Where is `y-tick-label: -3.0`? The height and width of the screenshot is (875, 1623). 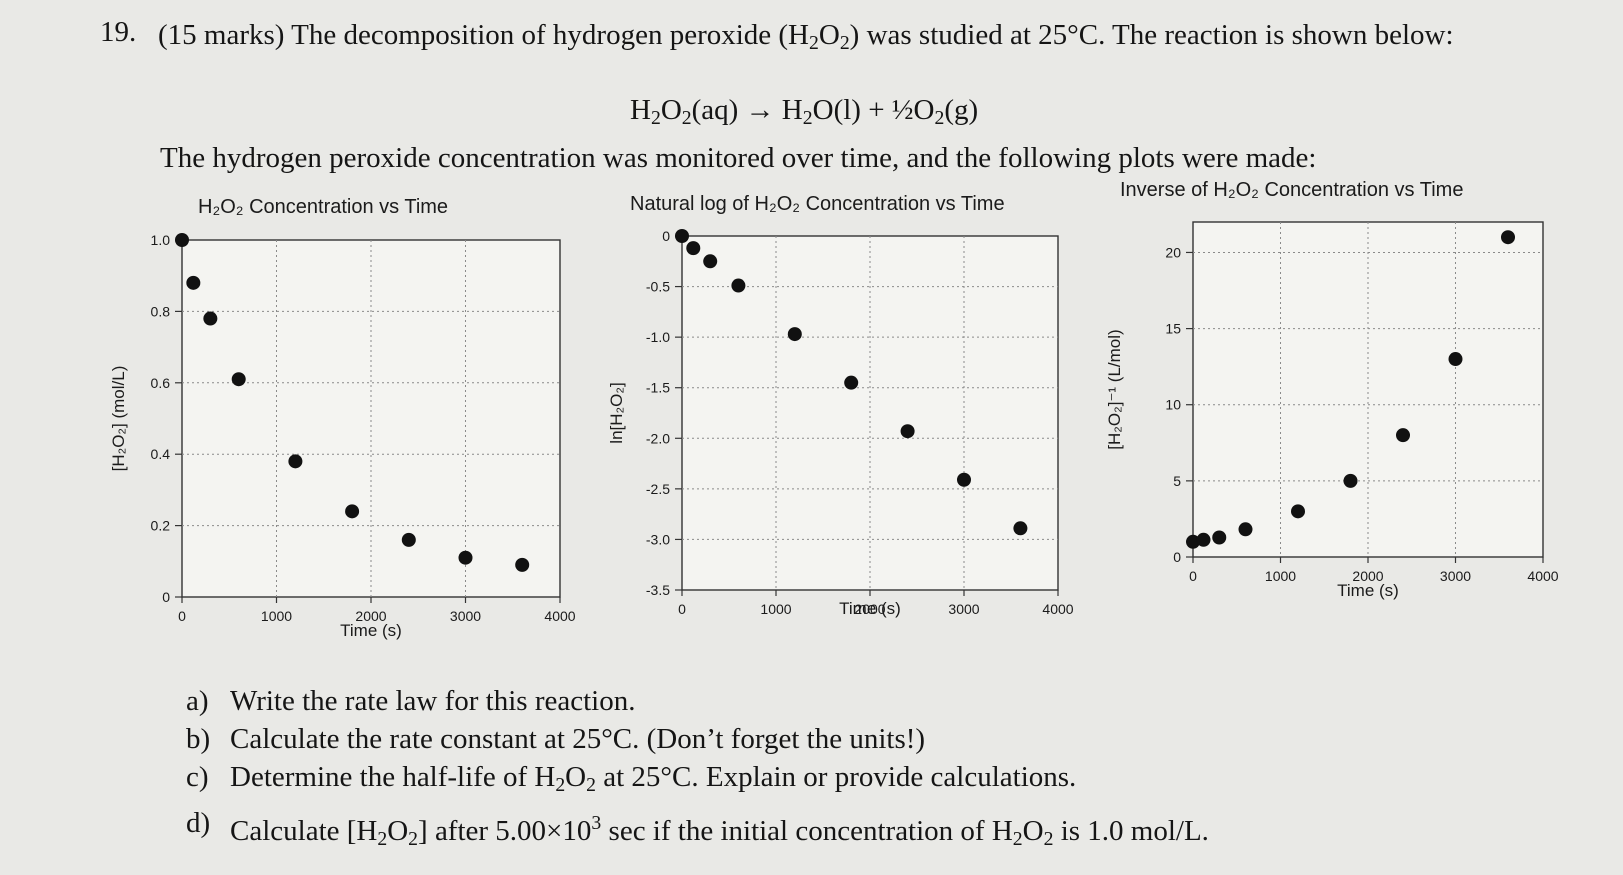 y-tick-label: -3.0 is located at coordinates (658, 539).